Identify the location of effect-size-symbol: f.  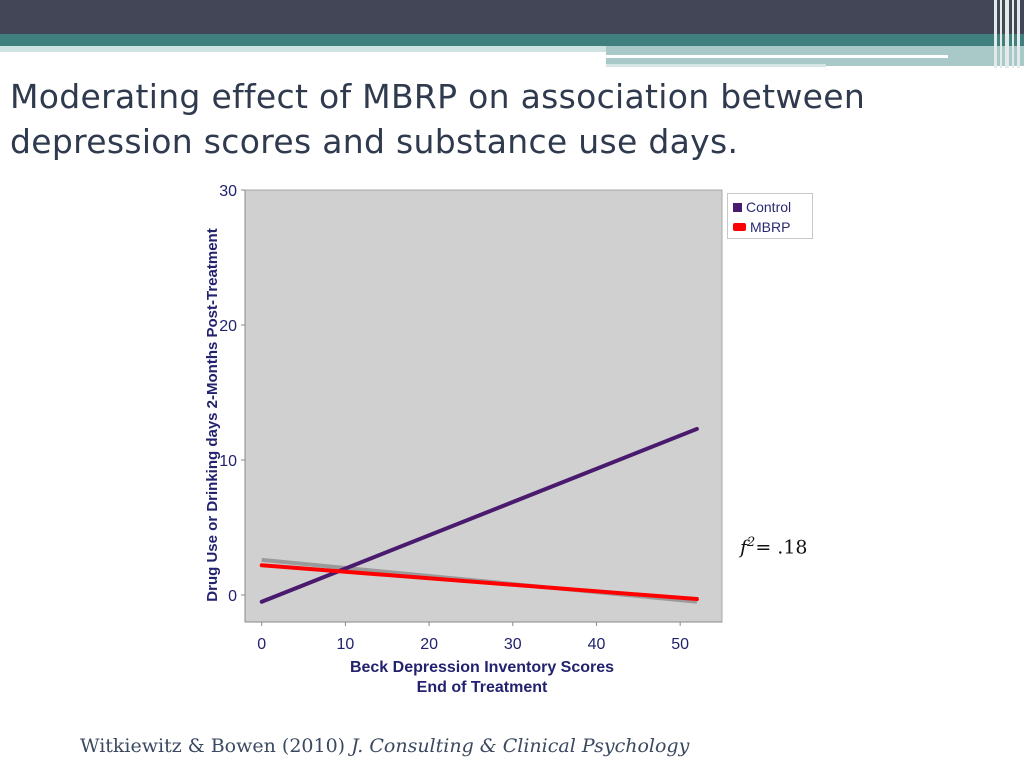
(744, 547).